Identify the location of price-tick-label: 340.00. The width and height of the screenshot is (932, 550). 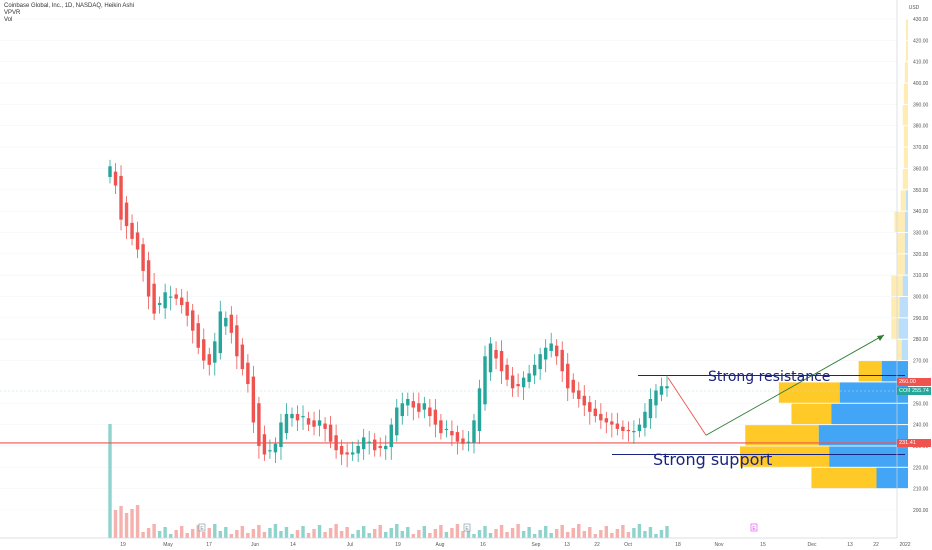
(921, 212).